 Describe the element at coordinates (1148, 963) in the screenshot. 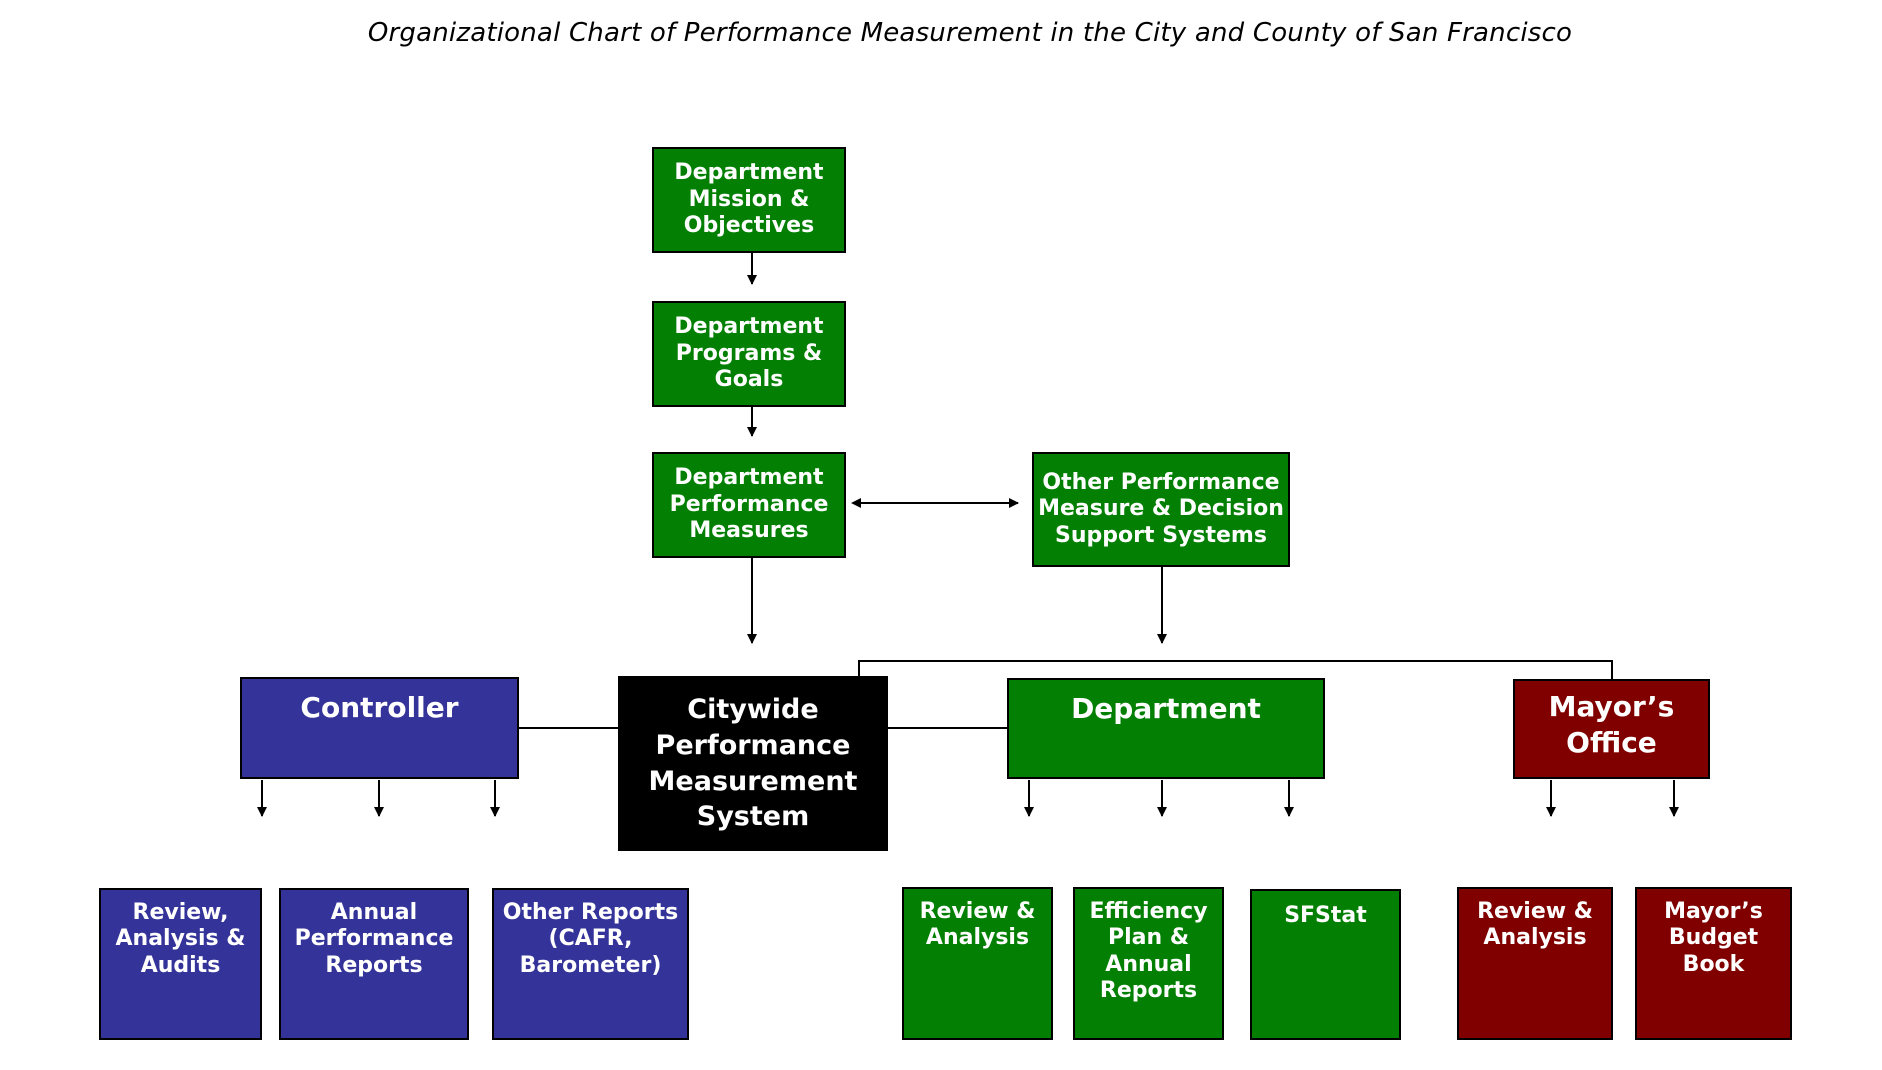

I see `node-department-efficiency-plan: Efficiency Plan & Annual Reports` at that location.